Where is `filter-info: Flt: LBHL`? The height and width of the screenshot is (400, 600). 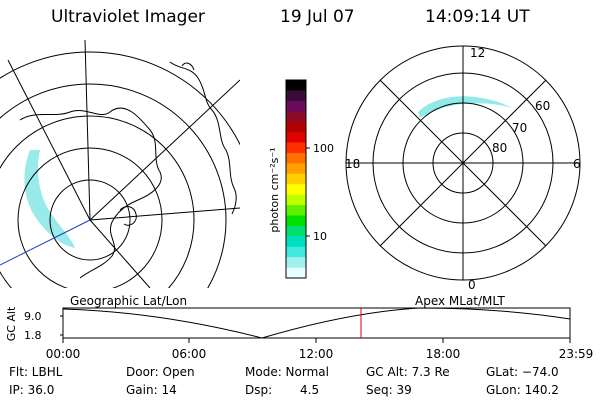 filter-info: Flt: LBHL is located at coordinates (36, 372).